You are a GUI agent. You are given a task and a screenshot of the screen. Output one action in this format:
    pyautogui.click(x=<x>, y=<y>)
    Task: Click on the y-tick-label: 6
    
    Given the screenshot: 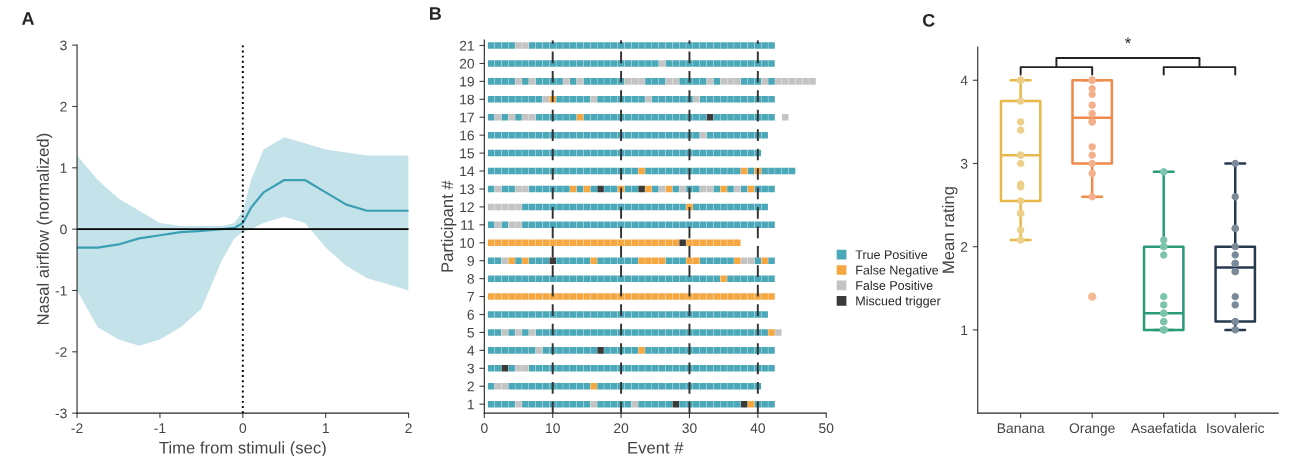 What is the action you would take?
    pyautogui.click(x=470, y=314)
    